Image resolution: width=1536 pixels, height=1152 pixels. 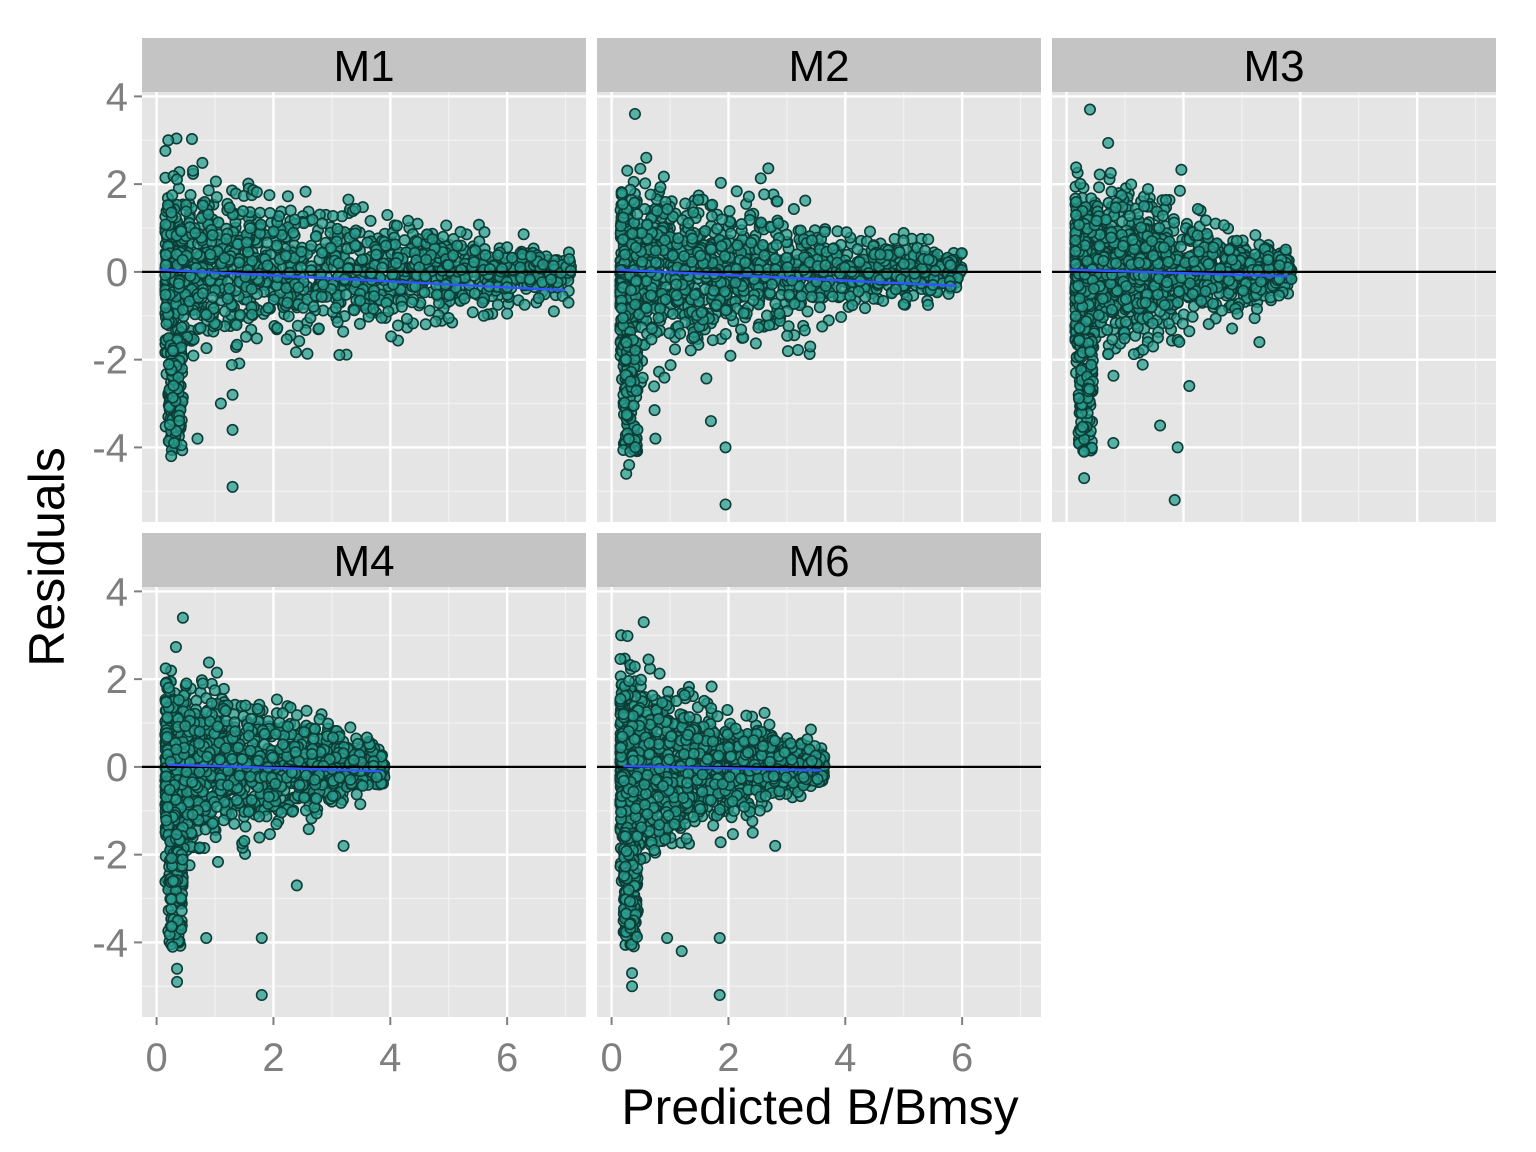 What do you see at coordinates (364, 65) in the screenshot?
I see `facet-strip` at bounding box center [364, 65].